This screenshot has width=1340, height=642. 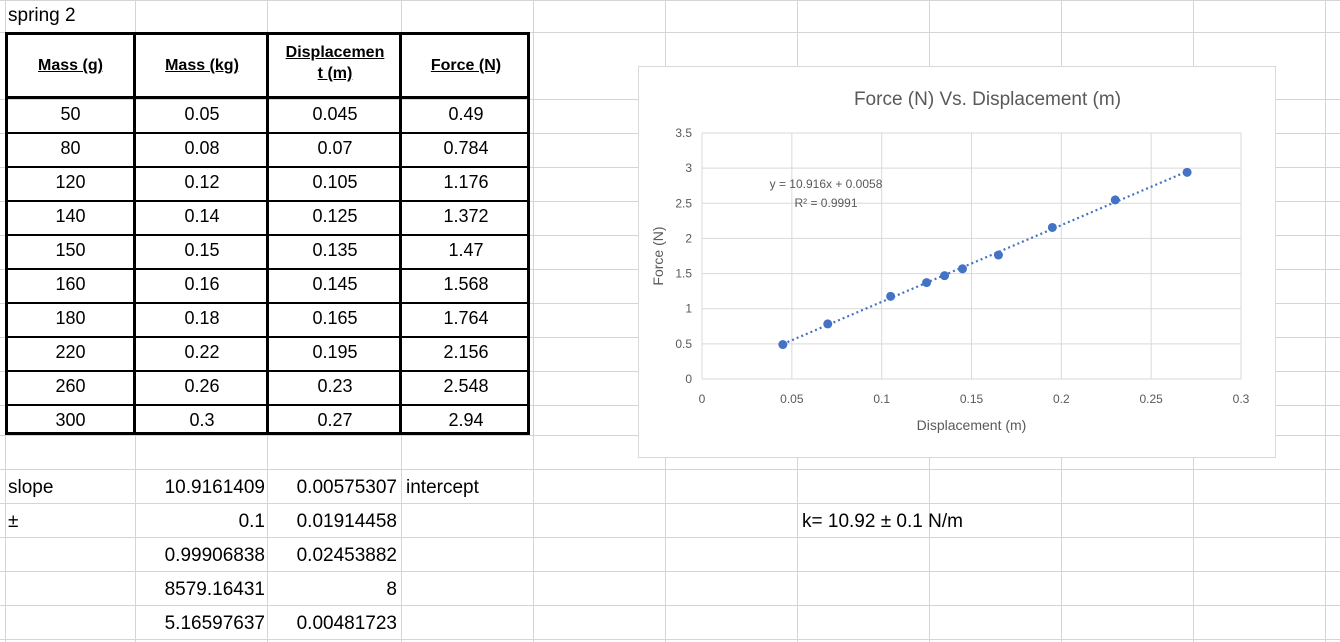 What do you see at coordinates (202, 148) in the screenshot?
I see `mass-kg-cell: 0.08` at bounding box center [202, 148].